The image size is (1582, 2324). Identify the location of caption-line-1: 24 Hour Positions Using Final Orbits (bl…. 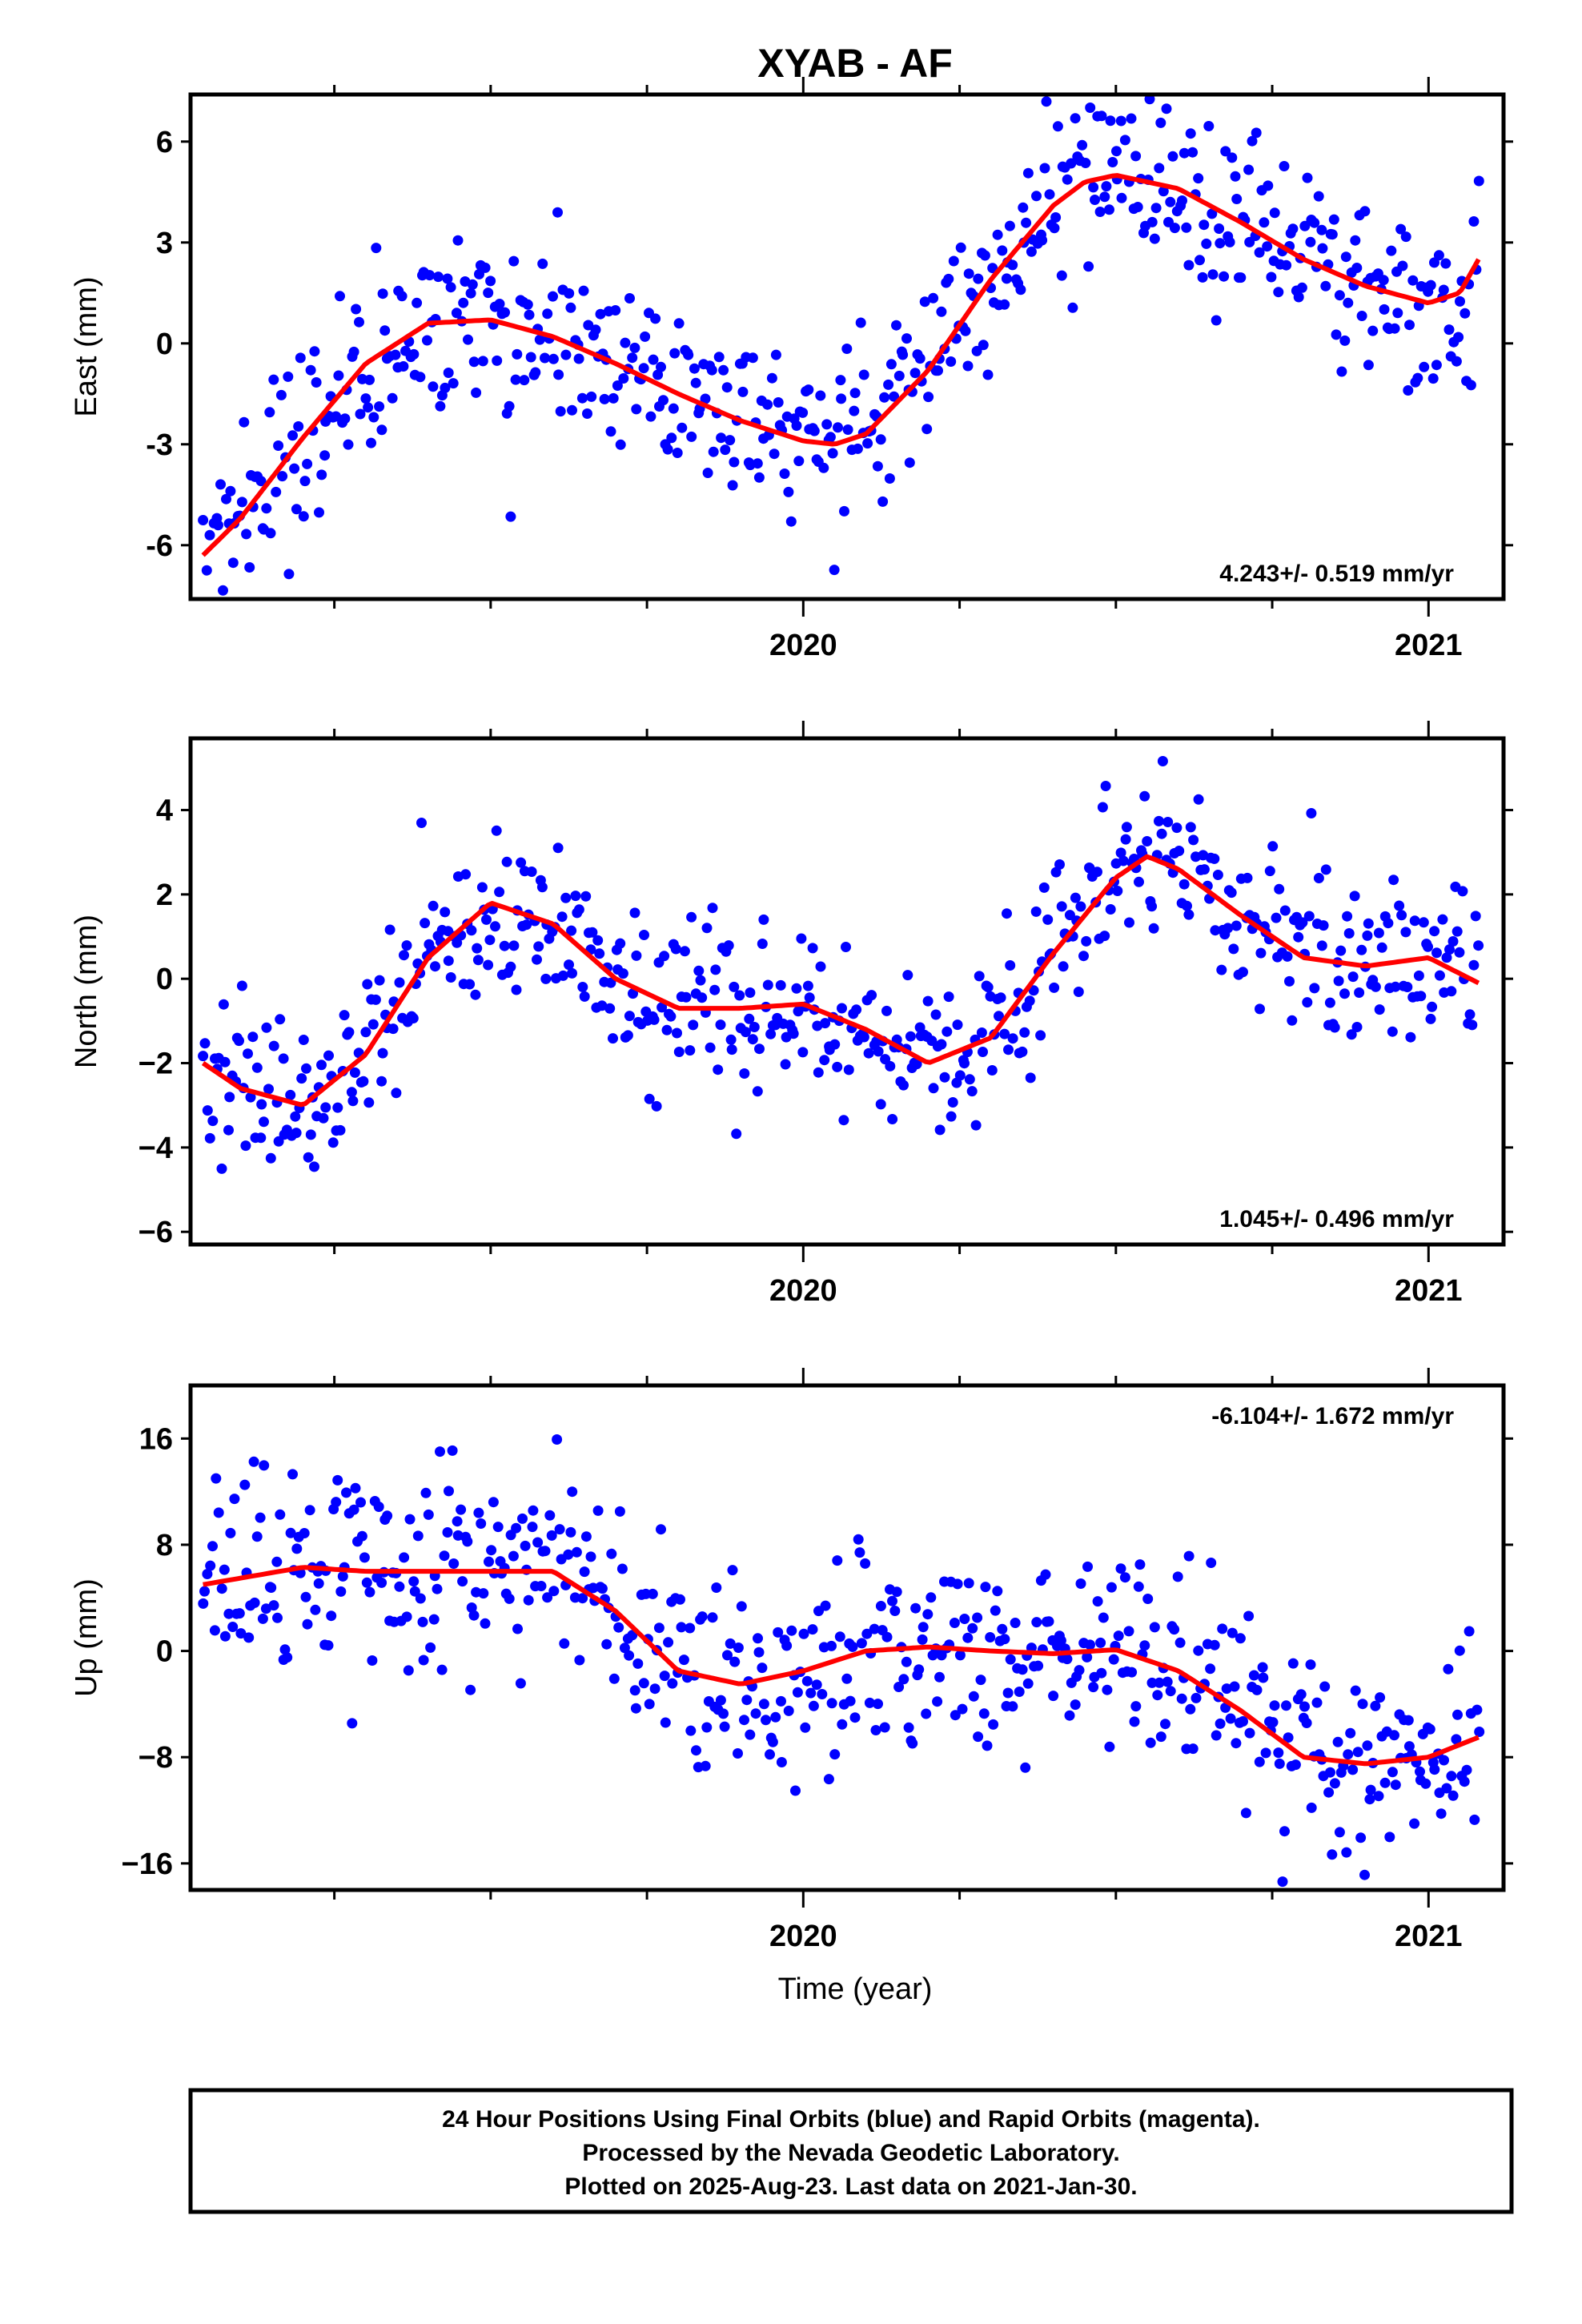
(851, 2119).